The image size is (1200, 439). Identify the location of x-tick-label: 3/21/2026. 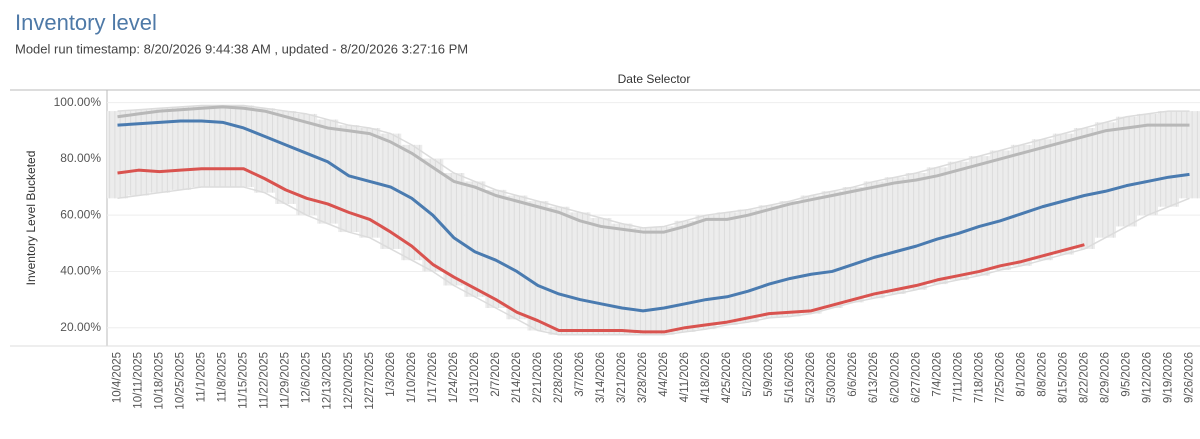
(622, 377).